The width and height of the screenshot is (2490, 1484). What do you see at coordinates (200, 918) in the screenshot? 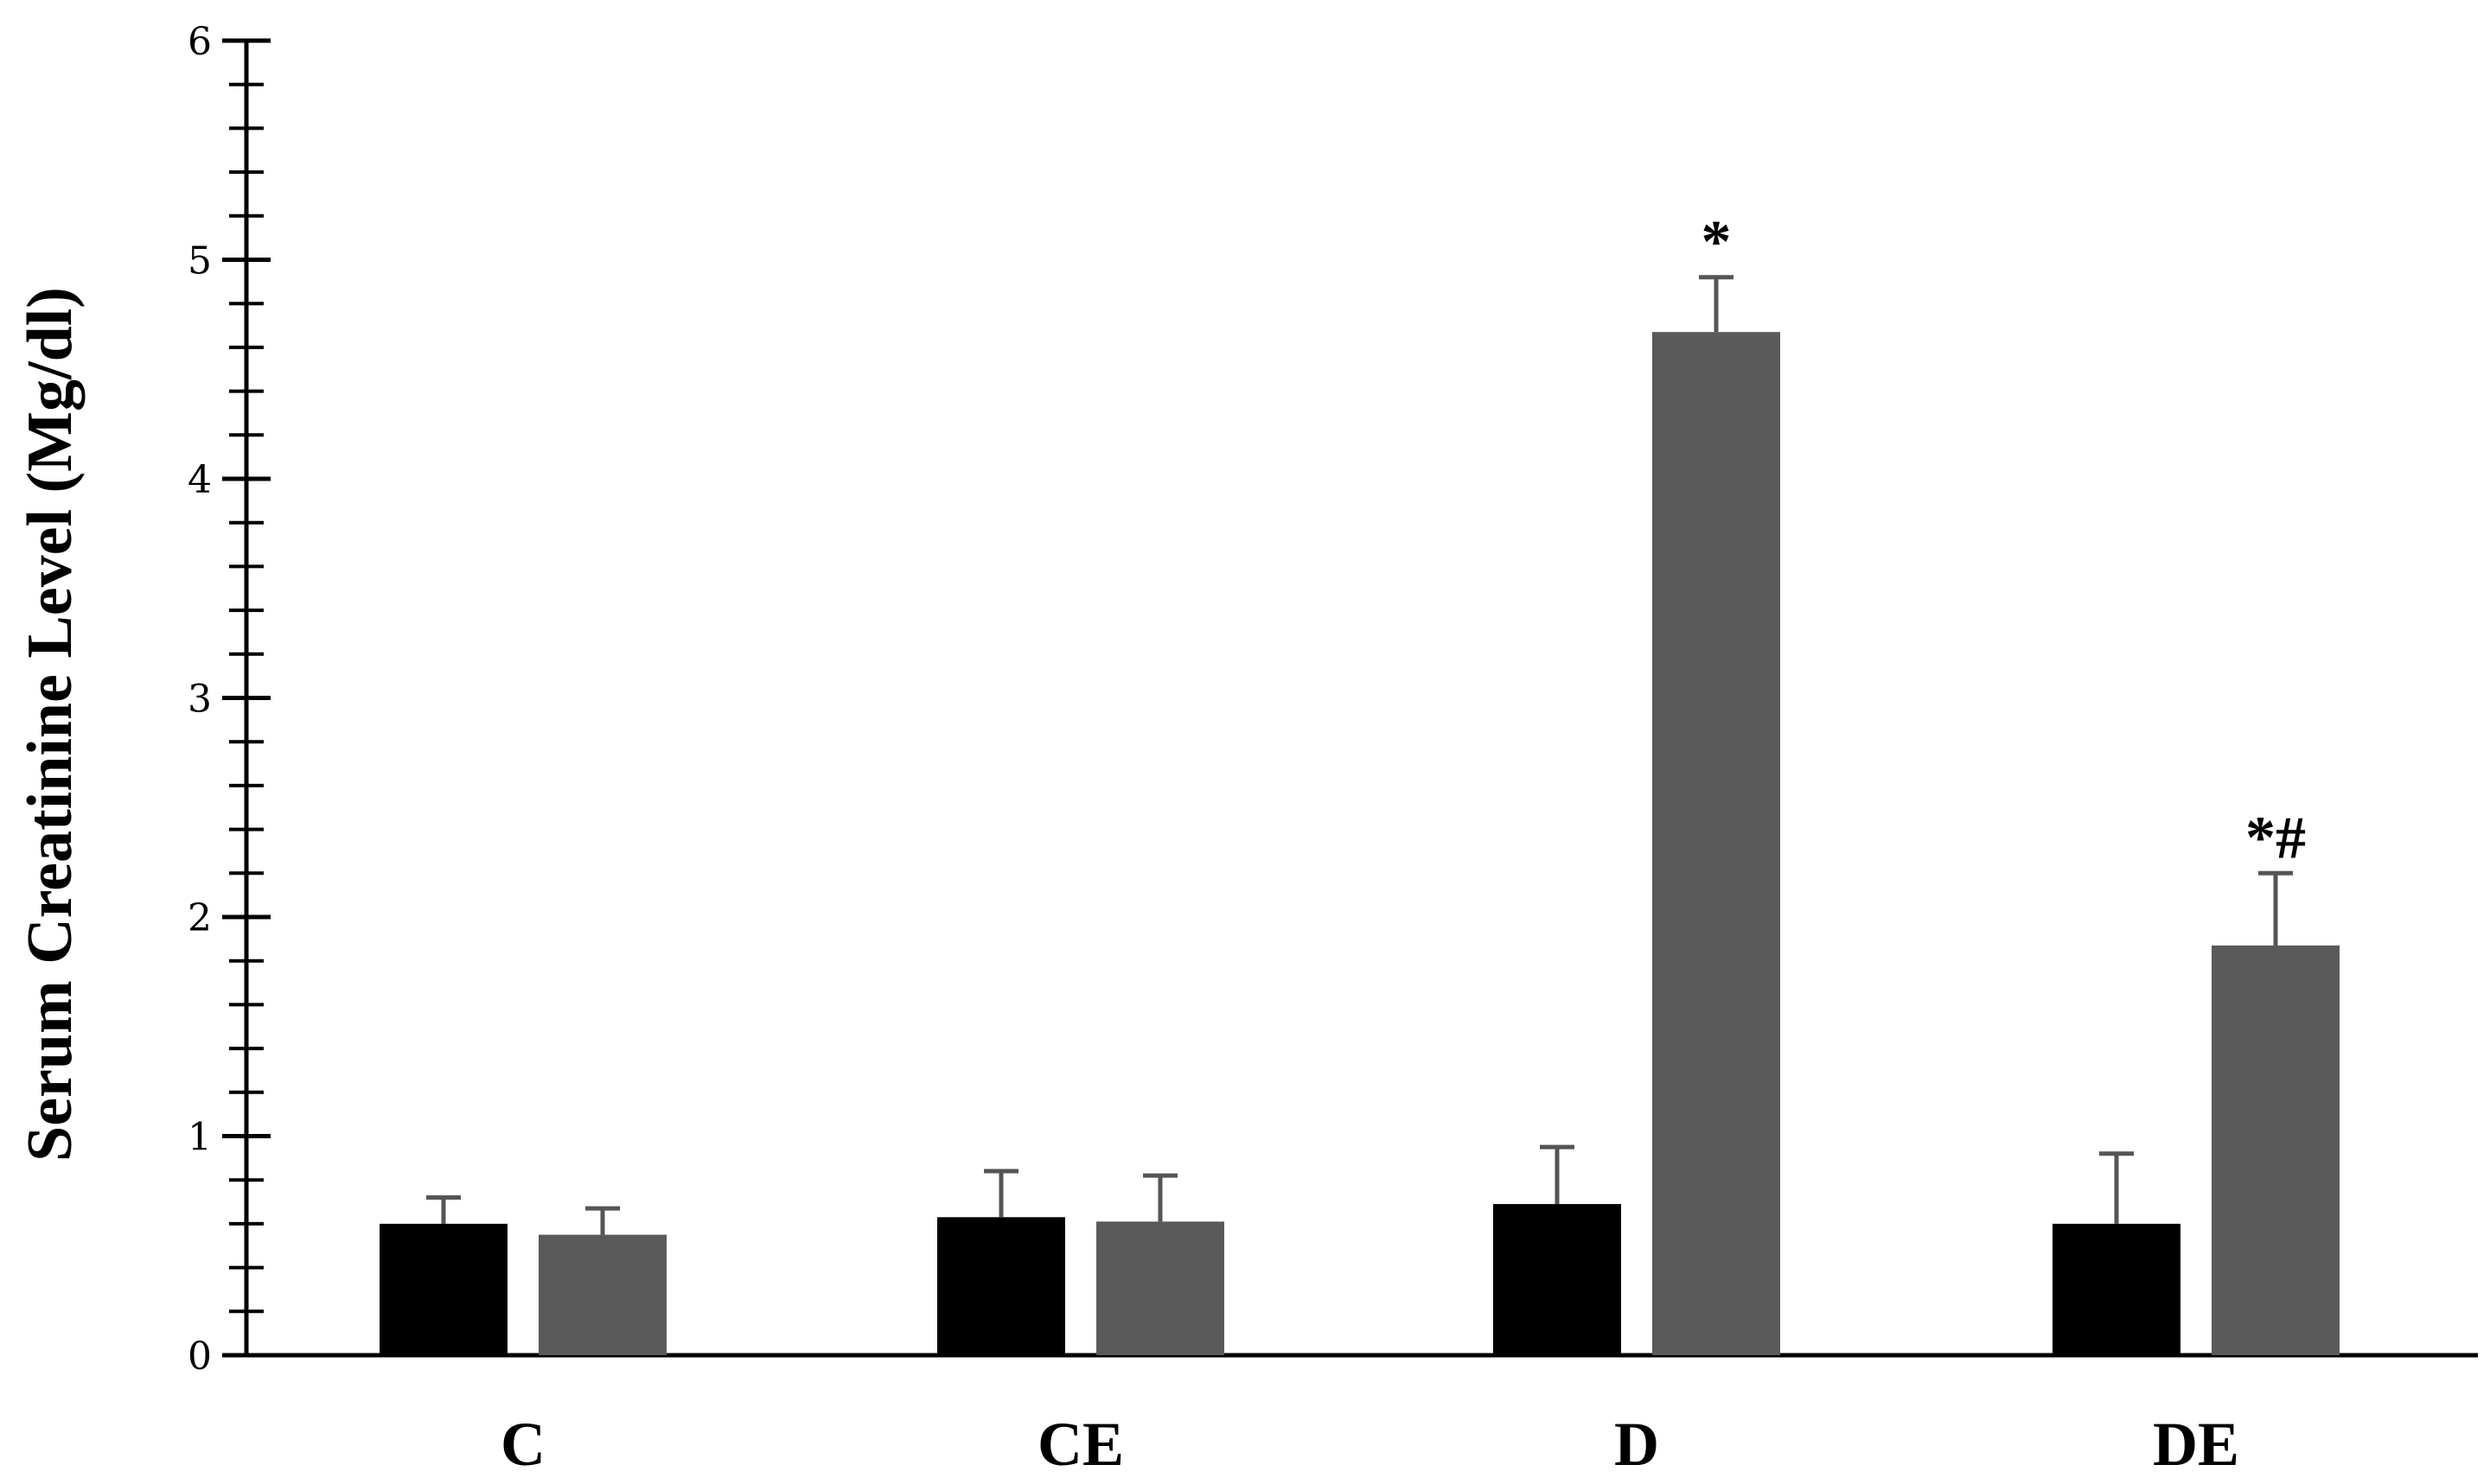
I see `y-tick-label: 2` at bounding box center [200, 918].